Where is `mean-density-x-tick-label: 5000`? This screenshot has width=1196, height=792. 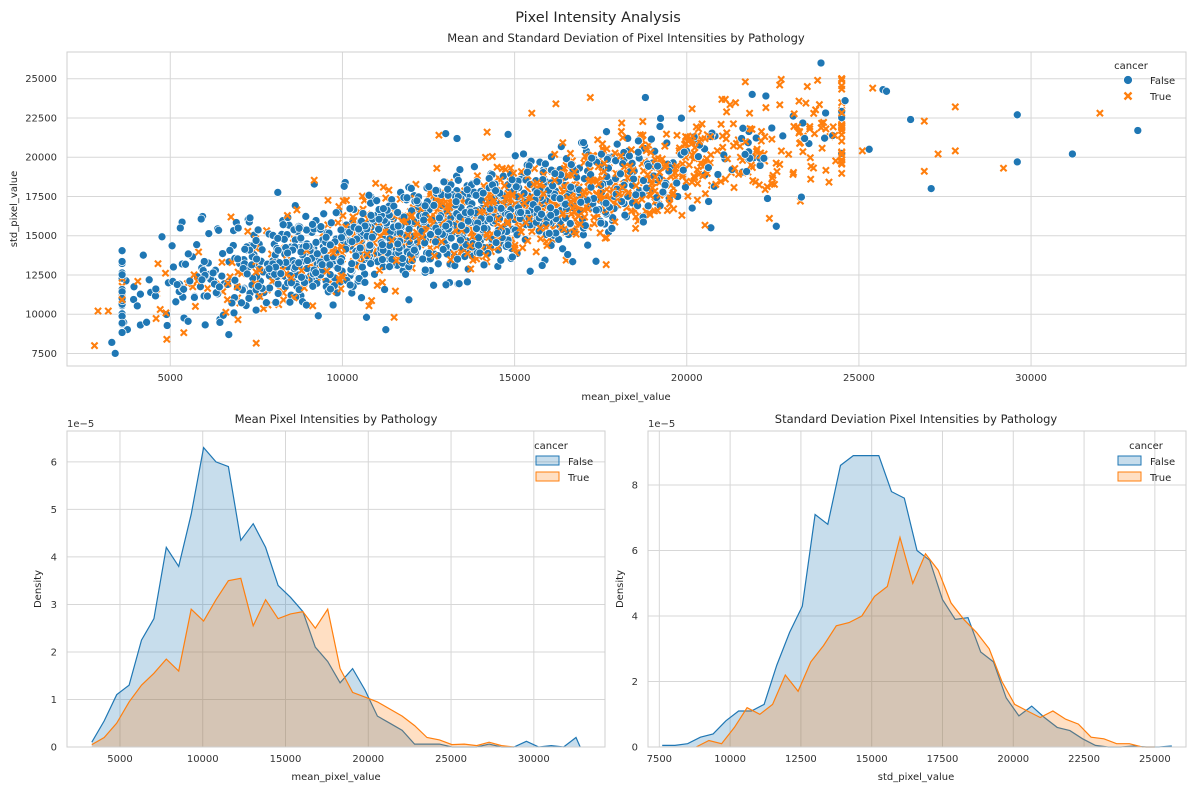 mean-density-x-tick-label: 5000 is located at coordinates (119, 759).